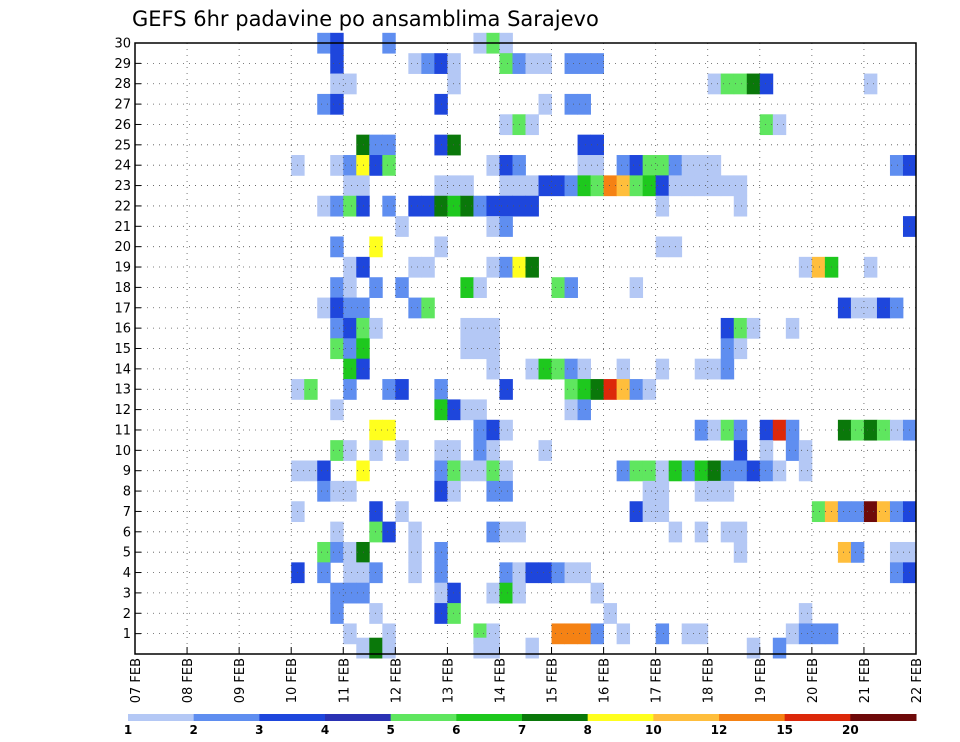 The height and width of the screenshot is (742, 960). Describe the element at coordinates (127, 532) in the screenshot. I see `y-tick-label: 6` at that location.